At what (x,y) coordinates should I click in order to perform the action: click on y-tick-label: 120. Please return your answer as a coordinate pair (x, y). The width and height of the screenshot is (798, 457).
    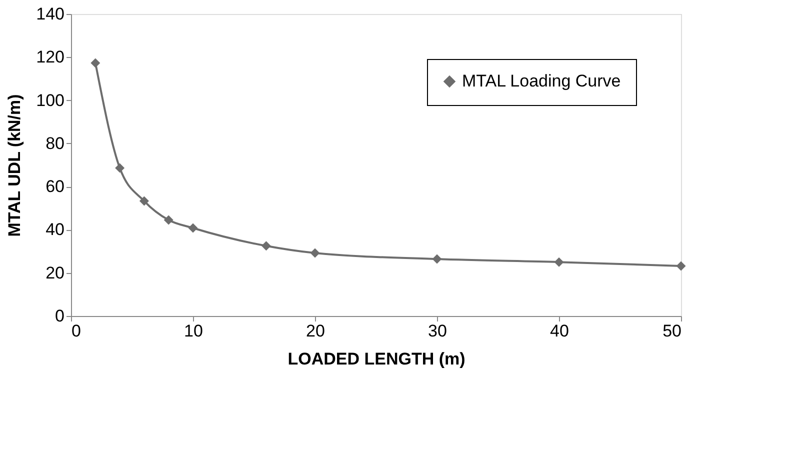
    Looking at the image, I should click on (50, 57).